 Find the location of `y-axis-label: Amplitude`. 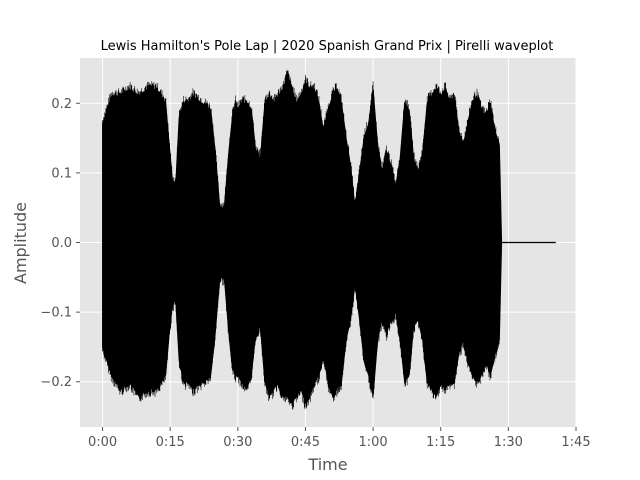

y-axis-label: Amplitude is located at coordinates (20, 243).